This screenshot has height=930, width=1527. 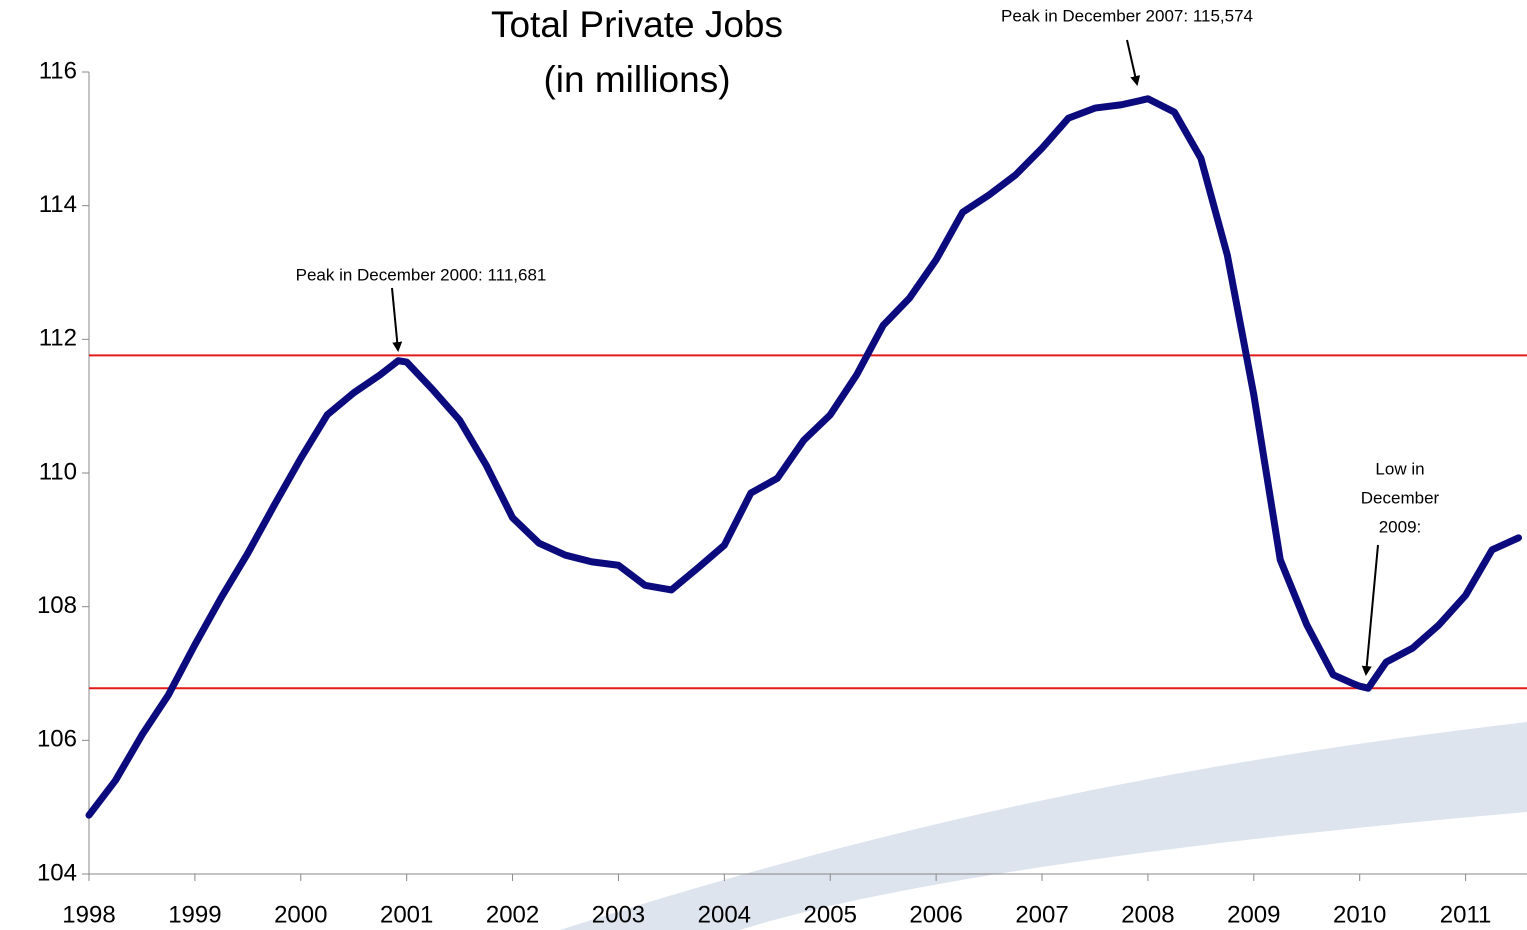 I want to click on x-tick-label: 2001, so click(x=406, y=914).